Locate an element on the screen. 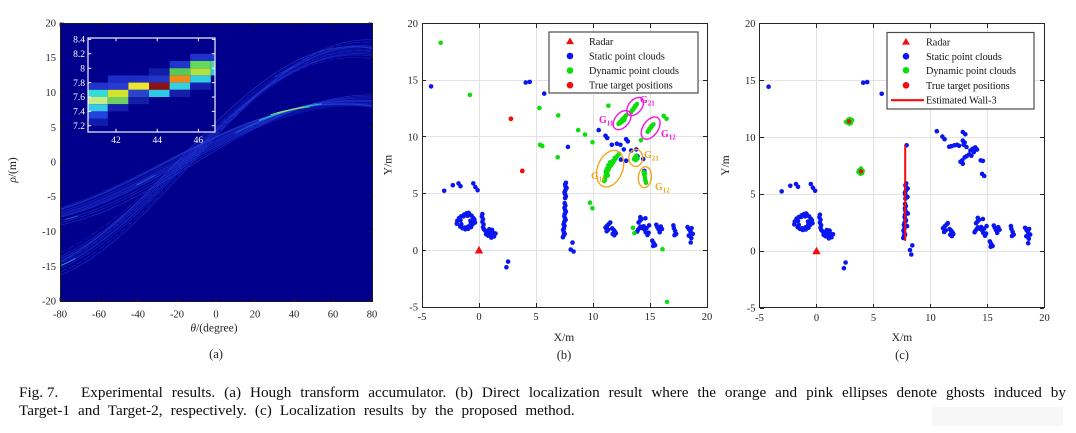 The height and width of the screenshot is (433, 1076). svg-text: 40 is located at coordinates (294, 315).